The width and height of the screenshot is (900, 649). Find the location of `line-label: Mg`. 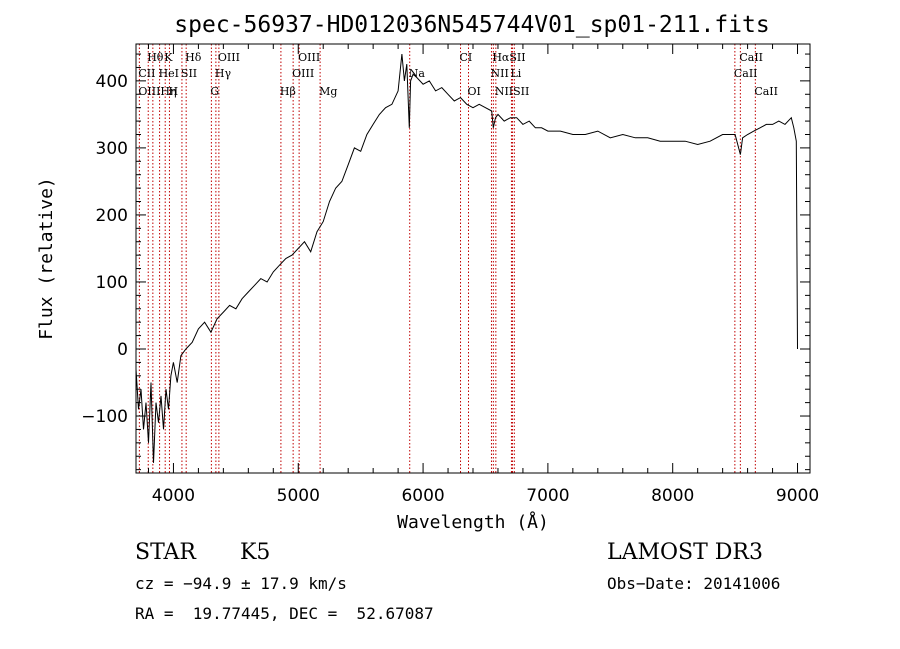

line-label: Mg is located at coordinates (328, 91).